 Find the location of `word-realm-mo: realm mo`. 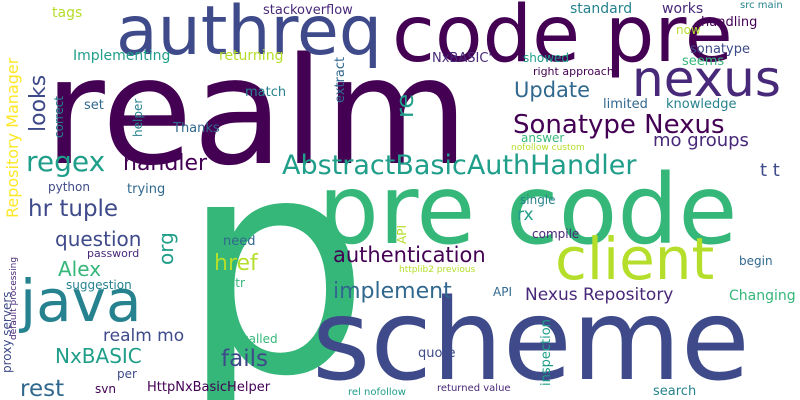

word-realm-mo: realm mo is located at coordinates (144, 336).